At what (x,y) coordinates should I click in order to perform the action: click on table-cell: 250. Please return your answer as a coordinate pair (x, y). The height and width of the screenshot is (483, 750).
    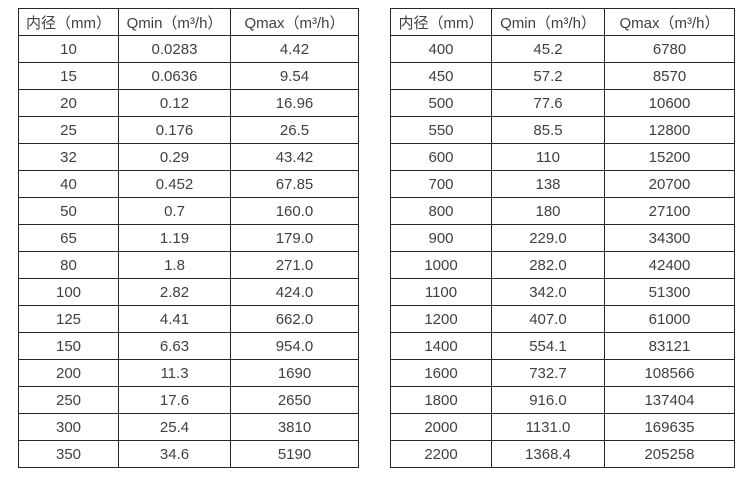
    Looking at the image, I should click on (68, 400).